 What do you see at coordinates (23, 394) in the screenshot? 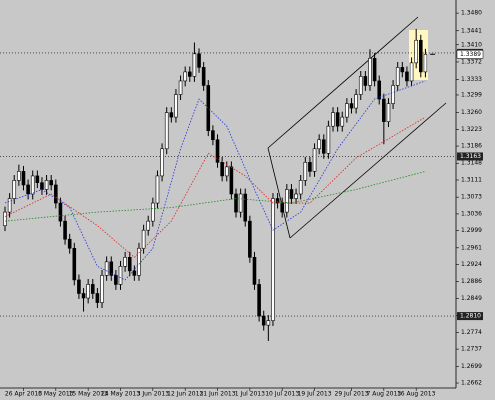
I see `x-tick-label: 26 Apr 2013` at bounding box center [23, 394].